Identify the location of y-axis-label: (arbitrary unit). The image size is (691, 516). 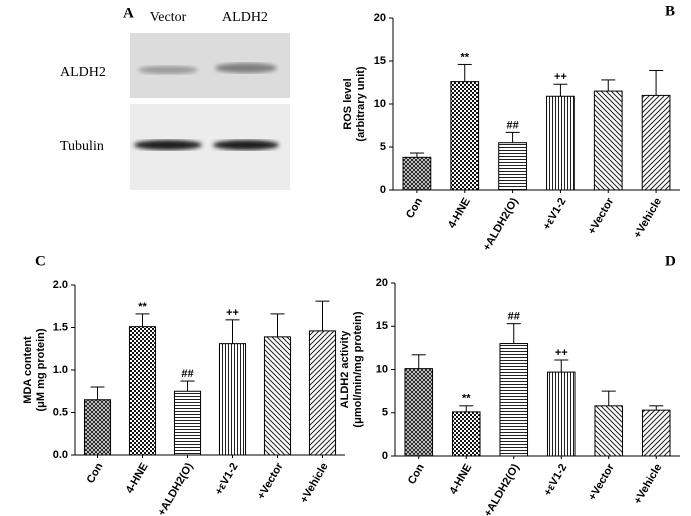
(361, 104).